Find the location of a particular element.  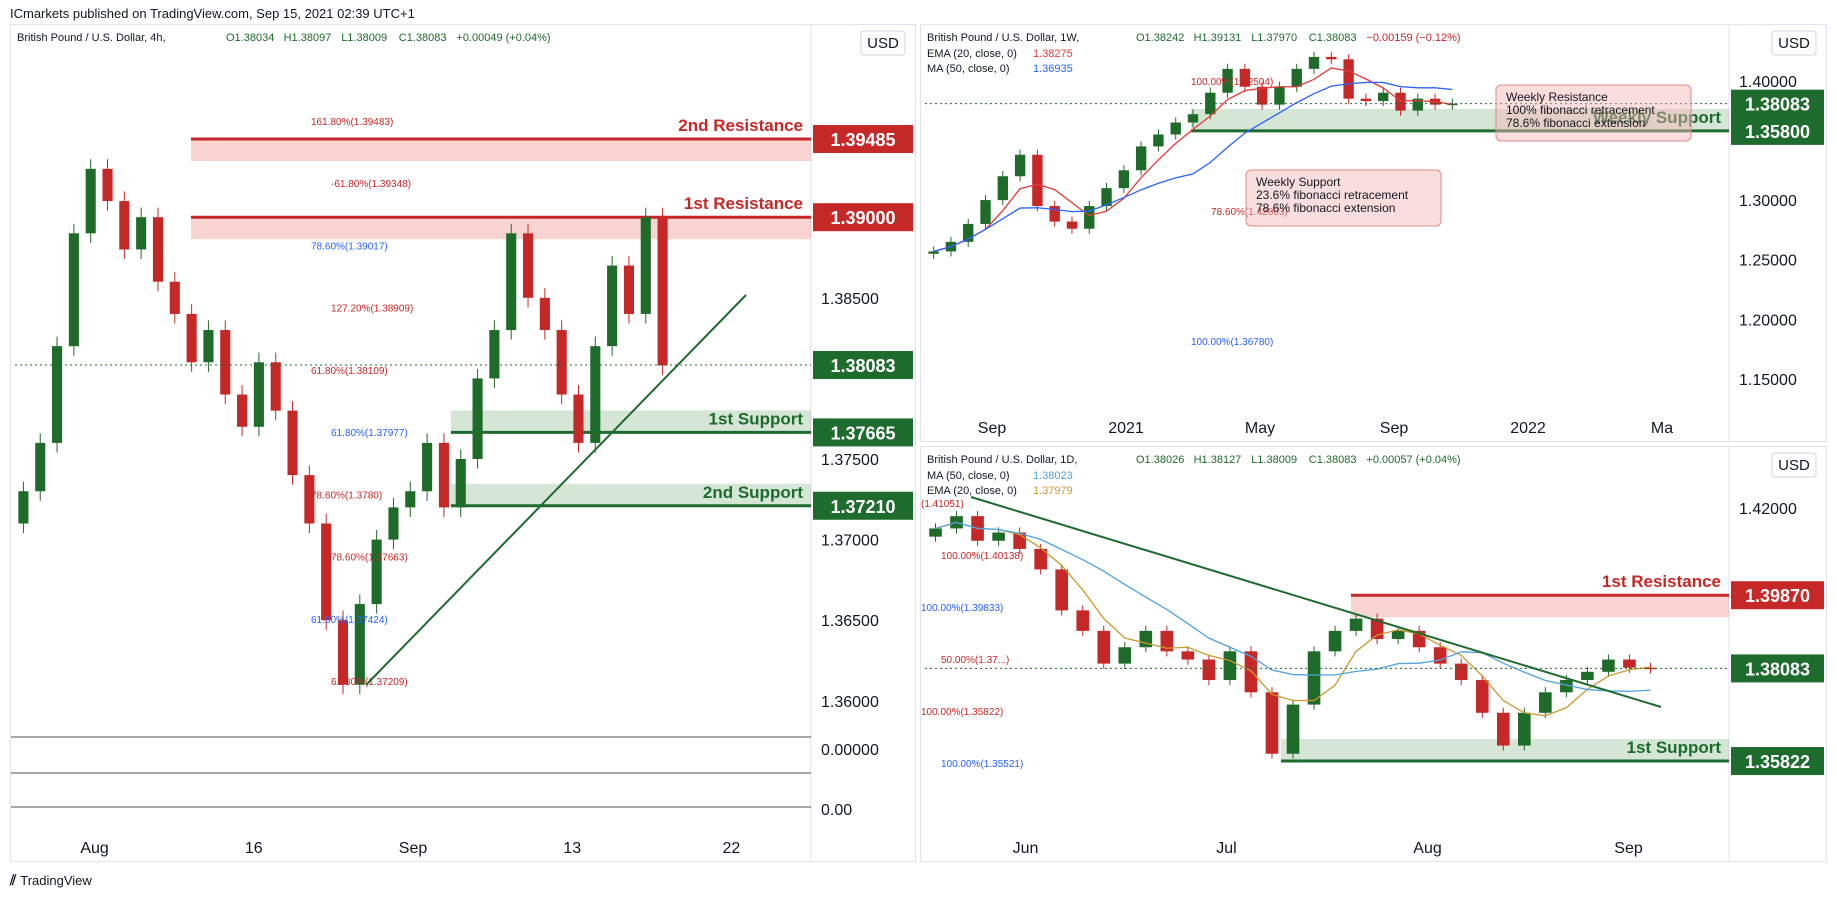

ohlc-value: H1.38097 is located at coordinates (308, 38).